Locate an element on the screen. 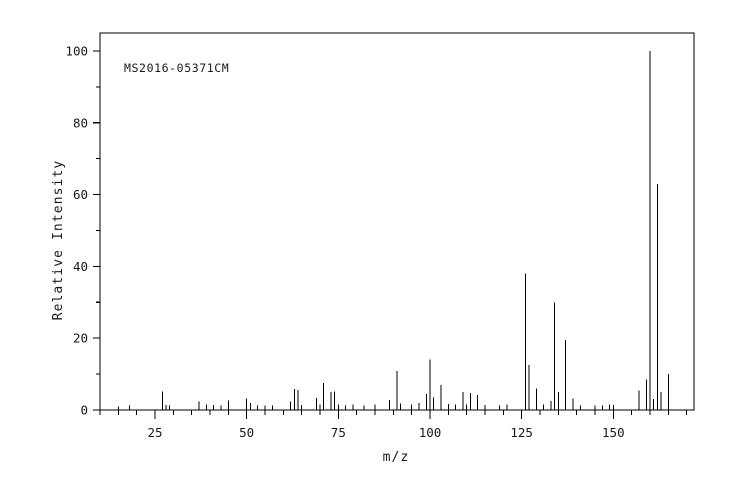 The height and width of the screenshot is (500, 747). x-tick-label: 50 is located at coordinates (246, 432).